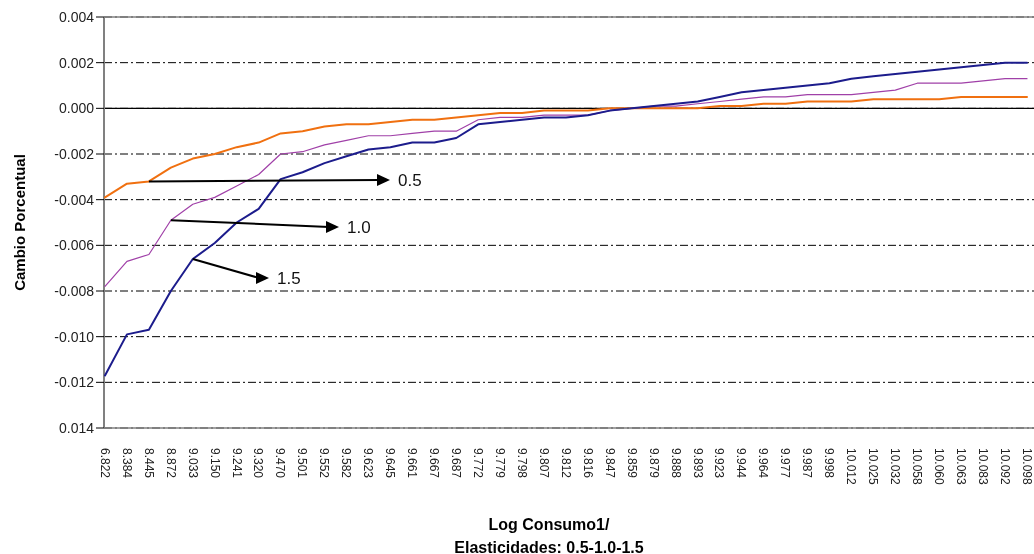 The width and height of the screenshot is (1034, 554). Describe the element at coordinates (587, 463) in the screenshot. I see `x-tick-label: 9.816` at that location.